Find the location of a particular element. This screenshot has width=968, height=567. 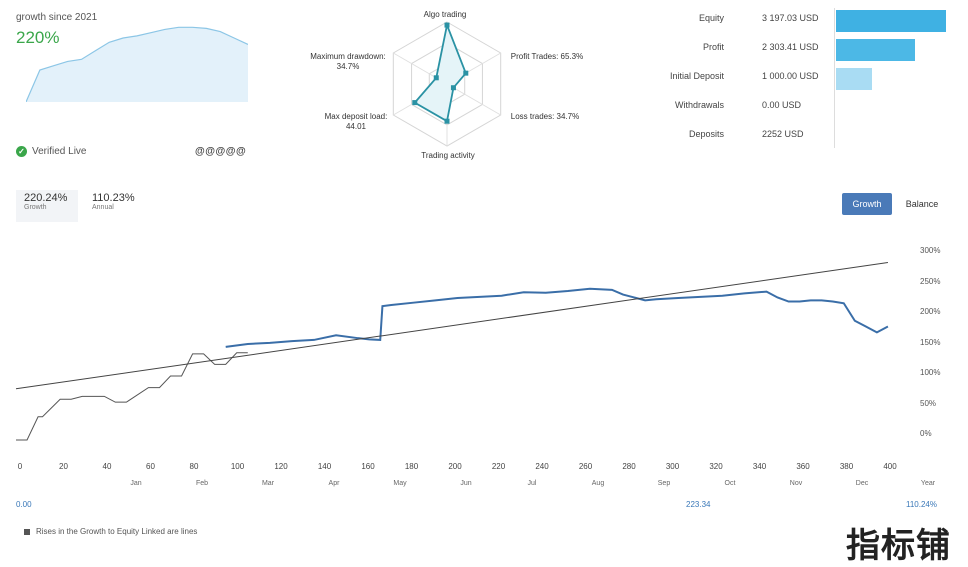

x-tick-label: 240 is located at coordinates (542, 466).